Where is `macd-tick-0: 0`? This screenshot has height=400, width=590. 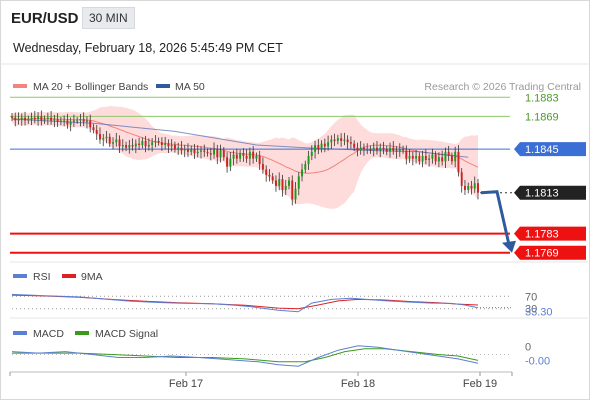 macd-tick-0: 0 is located at coordinates (528, 348).